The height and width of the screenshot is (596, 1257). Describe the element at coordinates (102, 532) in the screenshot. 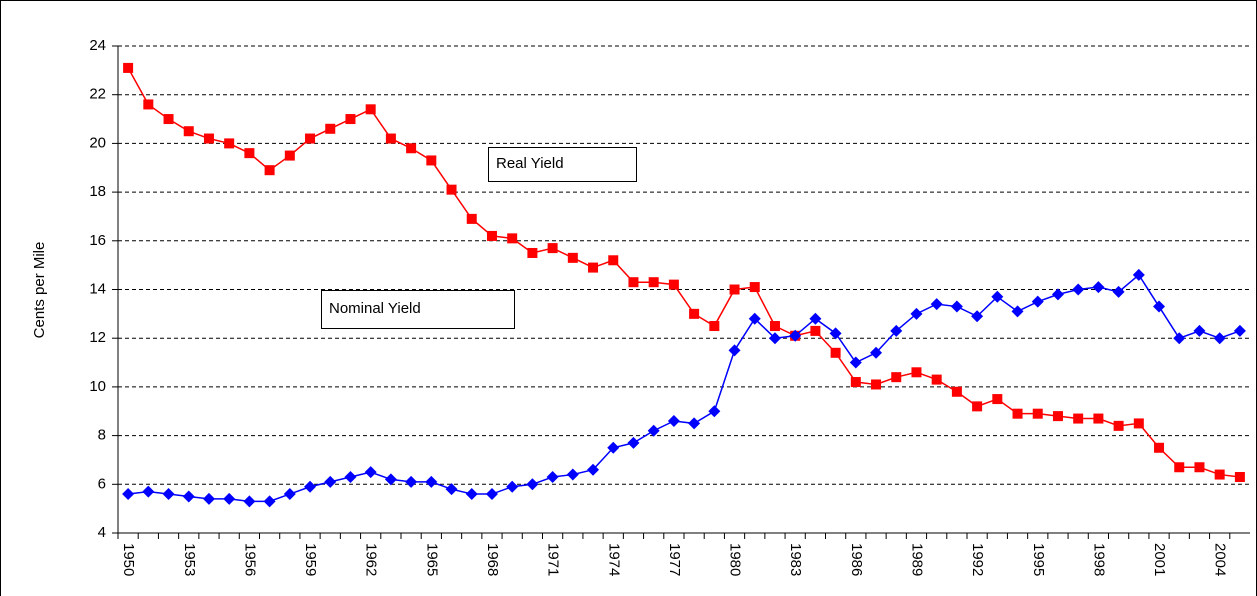

I see `y-tick-label: 4` at that location.